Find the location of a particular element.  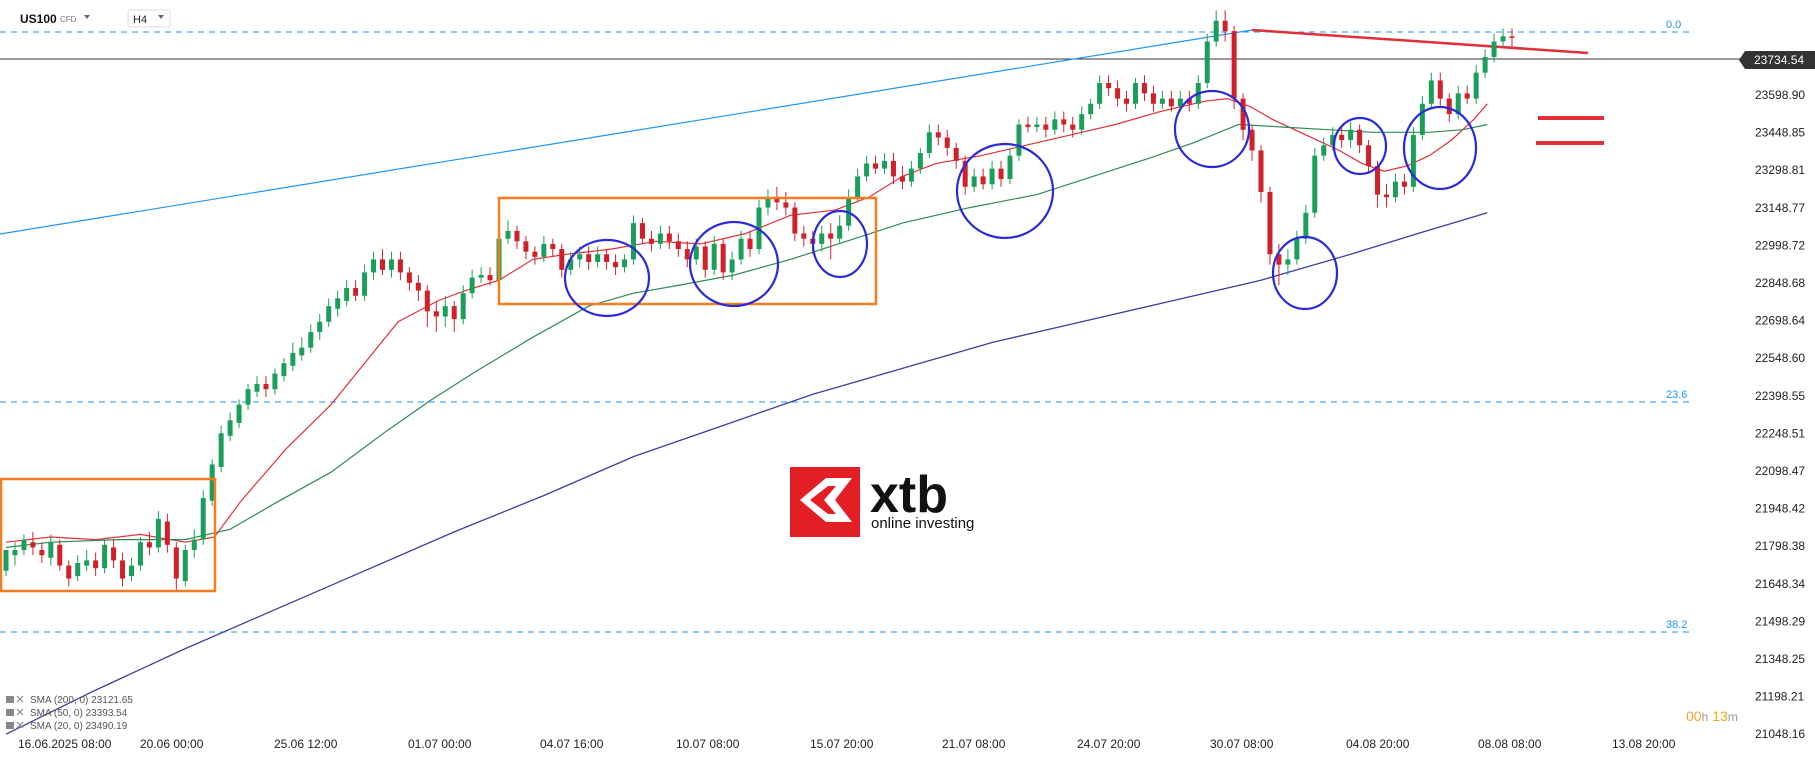

y-tick-label: 21498.29 is located at coordinates (1780, 621).